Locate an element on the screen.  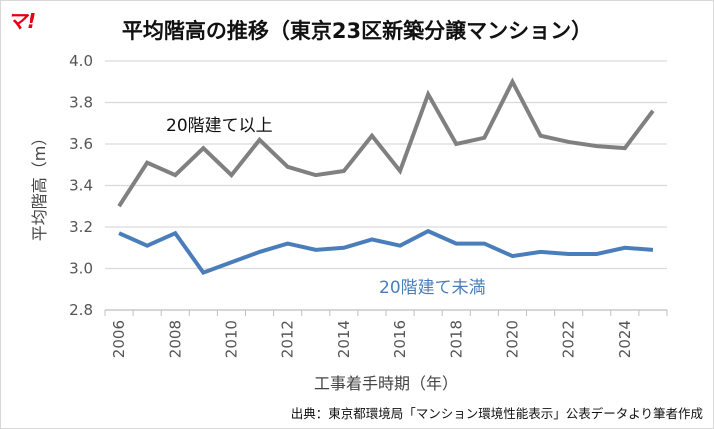
logo: マ! is located at coordinates (22, 21).